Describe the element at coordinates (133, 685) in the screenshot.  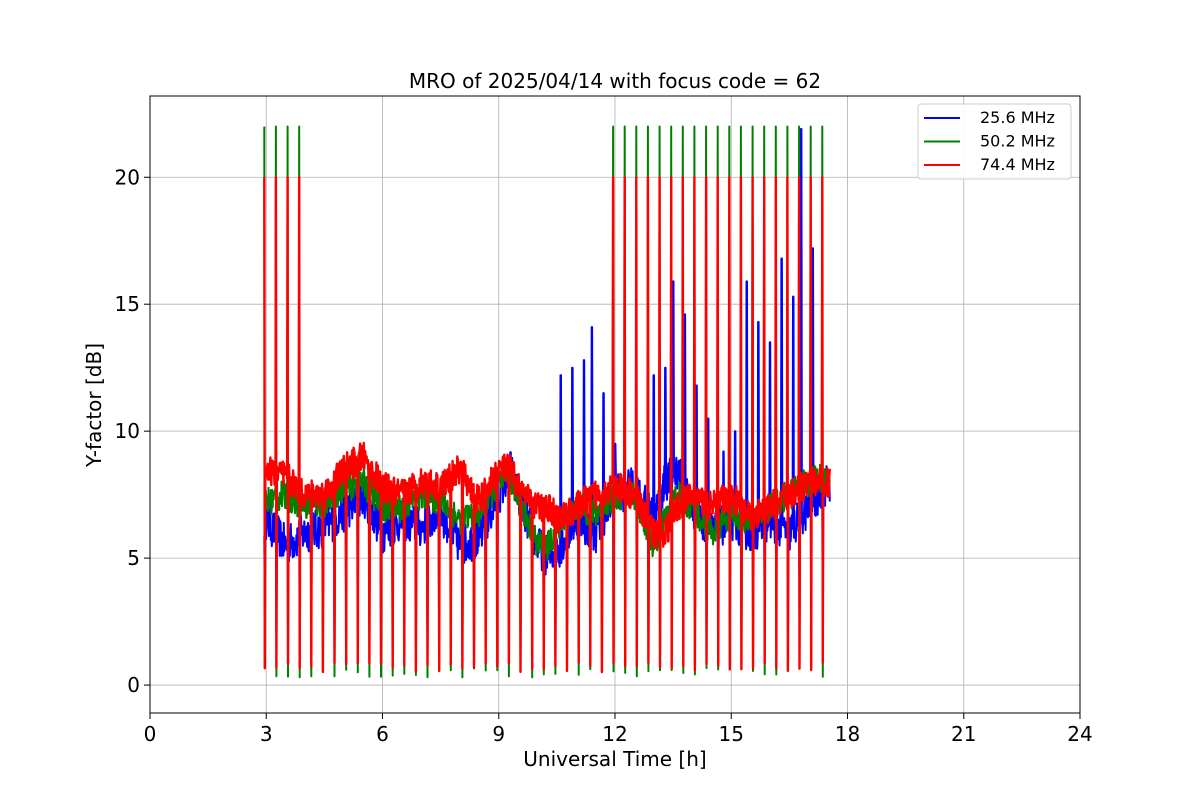
I see `y-tick-label: 0` at that location.